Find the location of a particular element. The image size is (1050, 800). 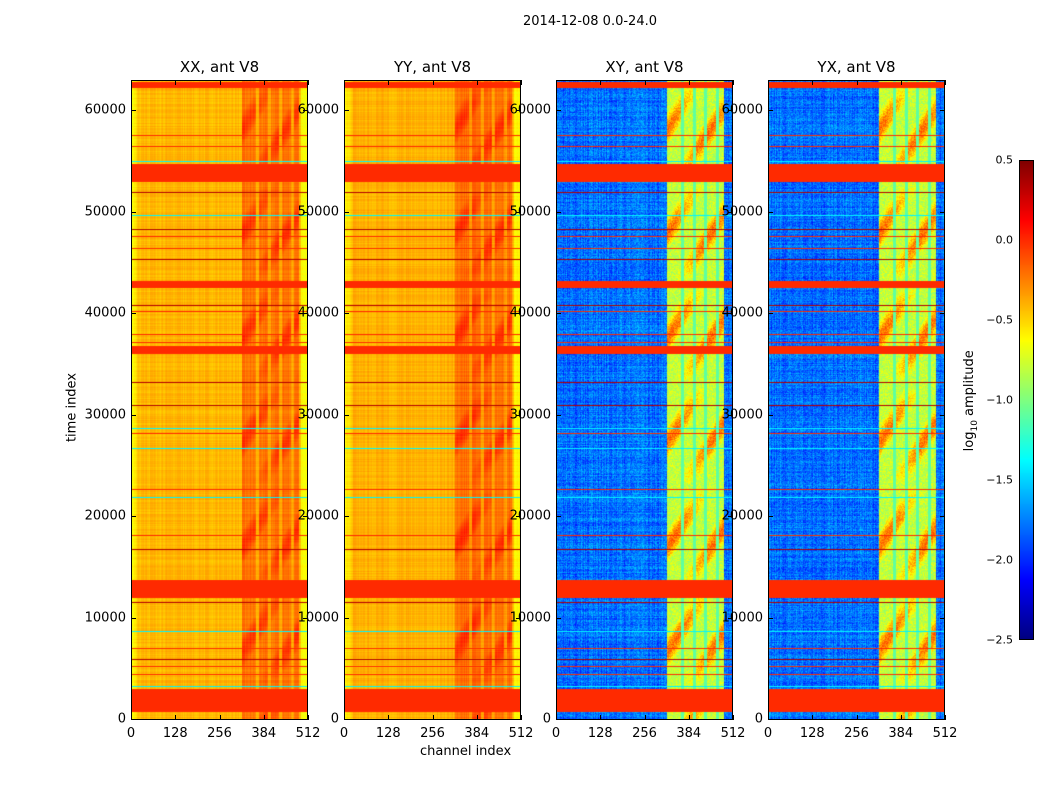

panel-title: XX, ant V8 is located at coordinates (219, 67).